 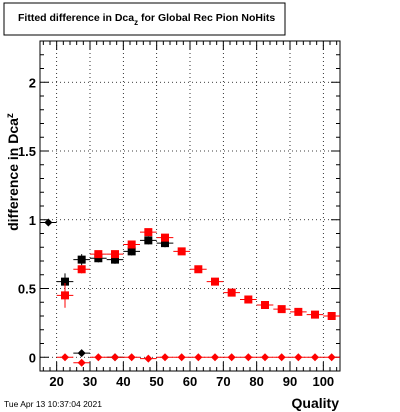 I want to click on timestamp-footer: Tue Apr 13 10:37:04 2021, so click(x=53, y=404).